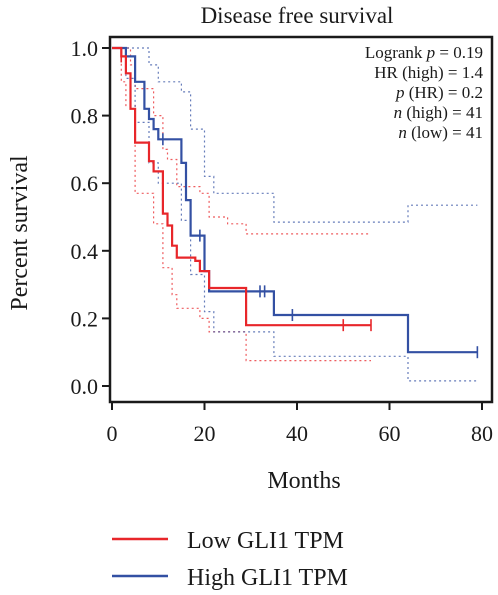 The height and width of the screenshot is (595, 498). Describe the element at coordinates (267, 578) in the screenshot. I see `legend-label: High GLI1 TPM` at that location.